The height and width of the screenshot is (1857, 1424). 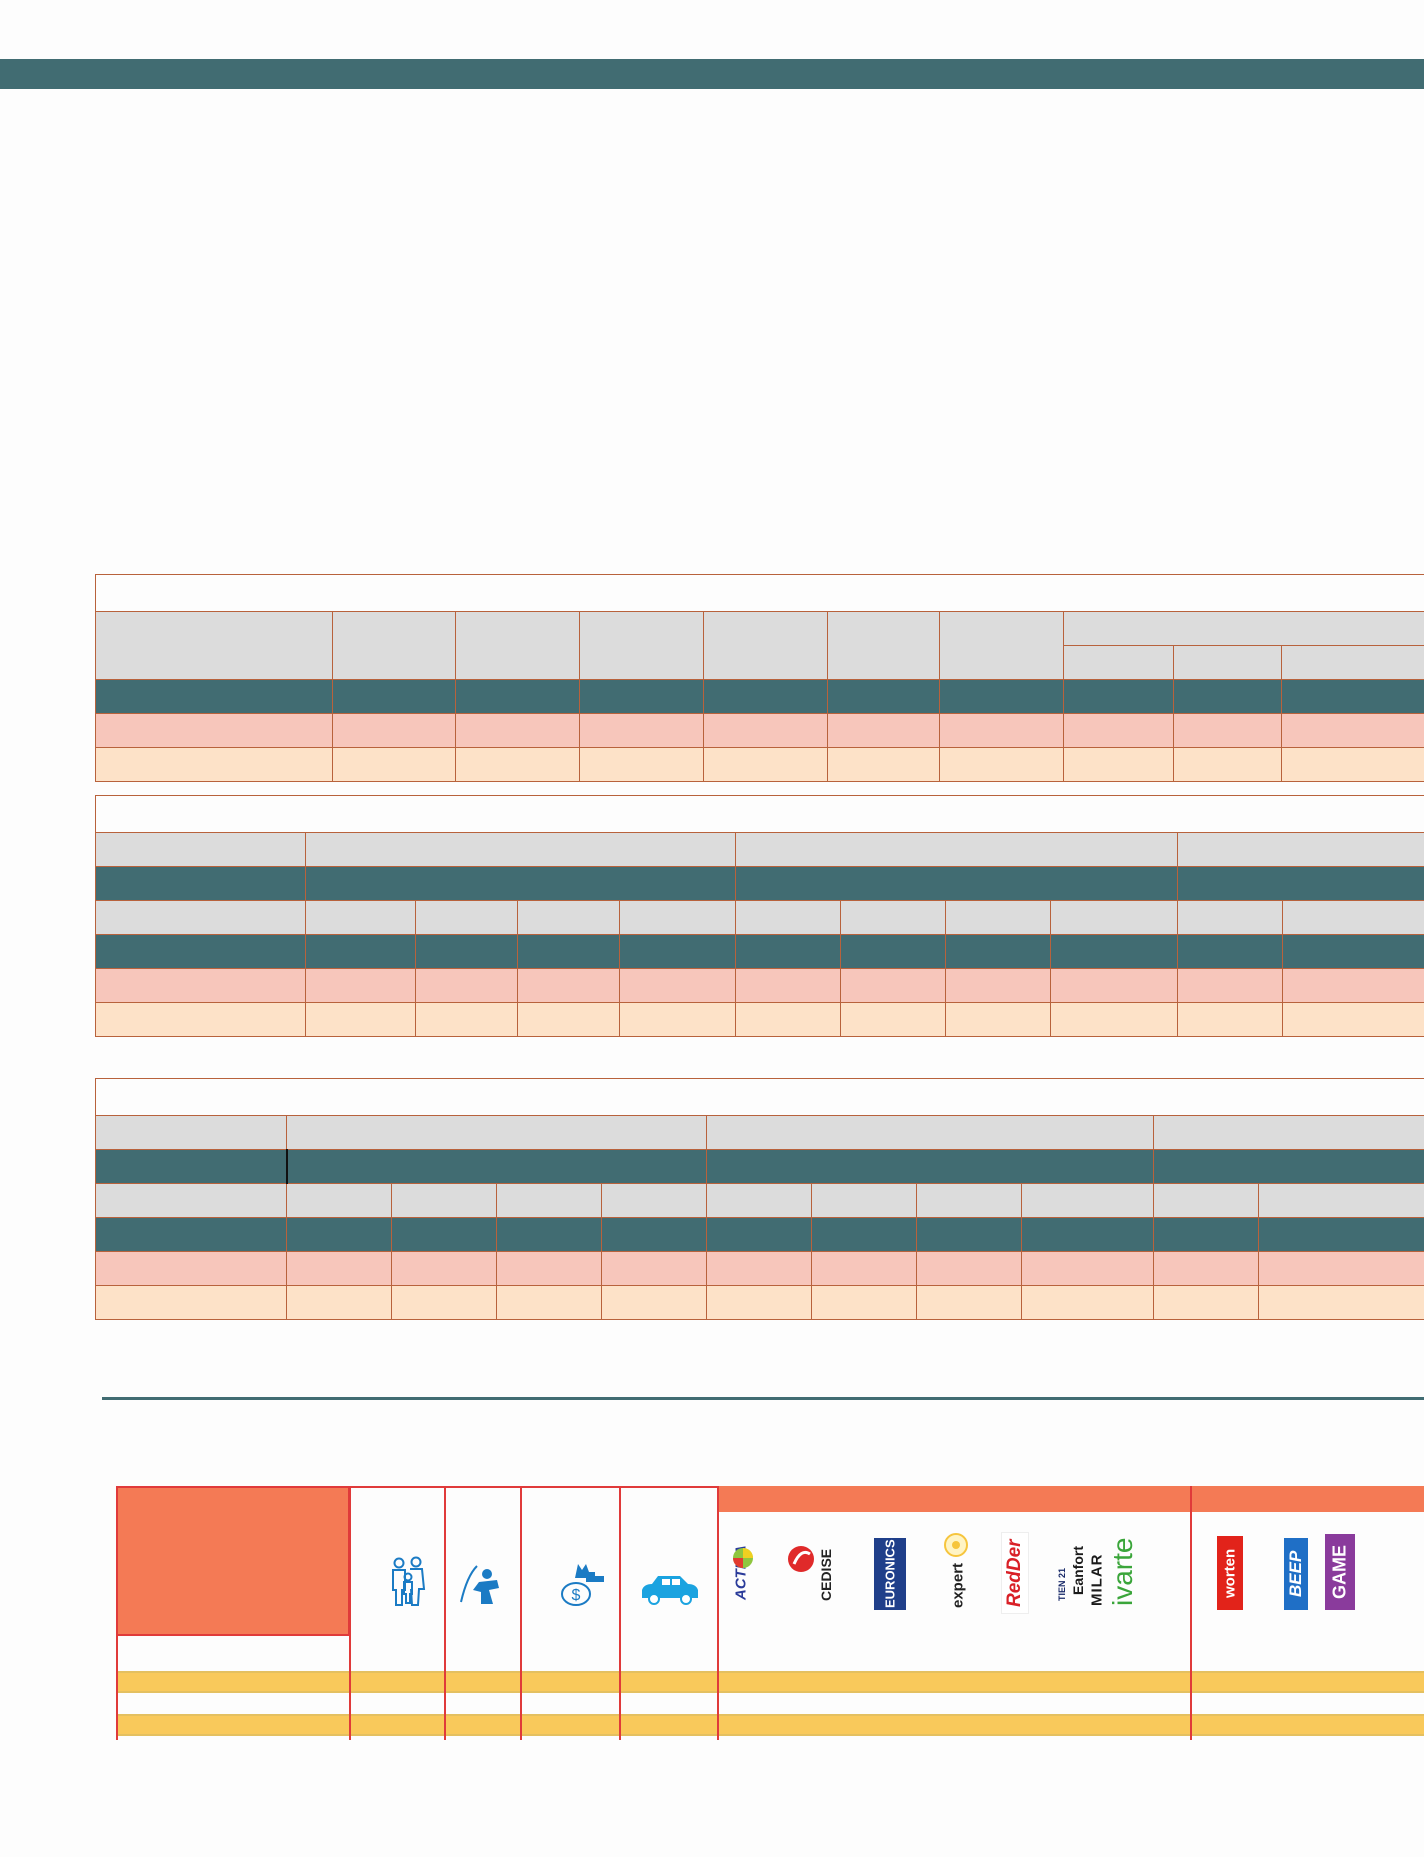 I want to click on orange-band-national, so click(x=1307, y=1499).